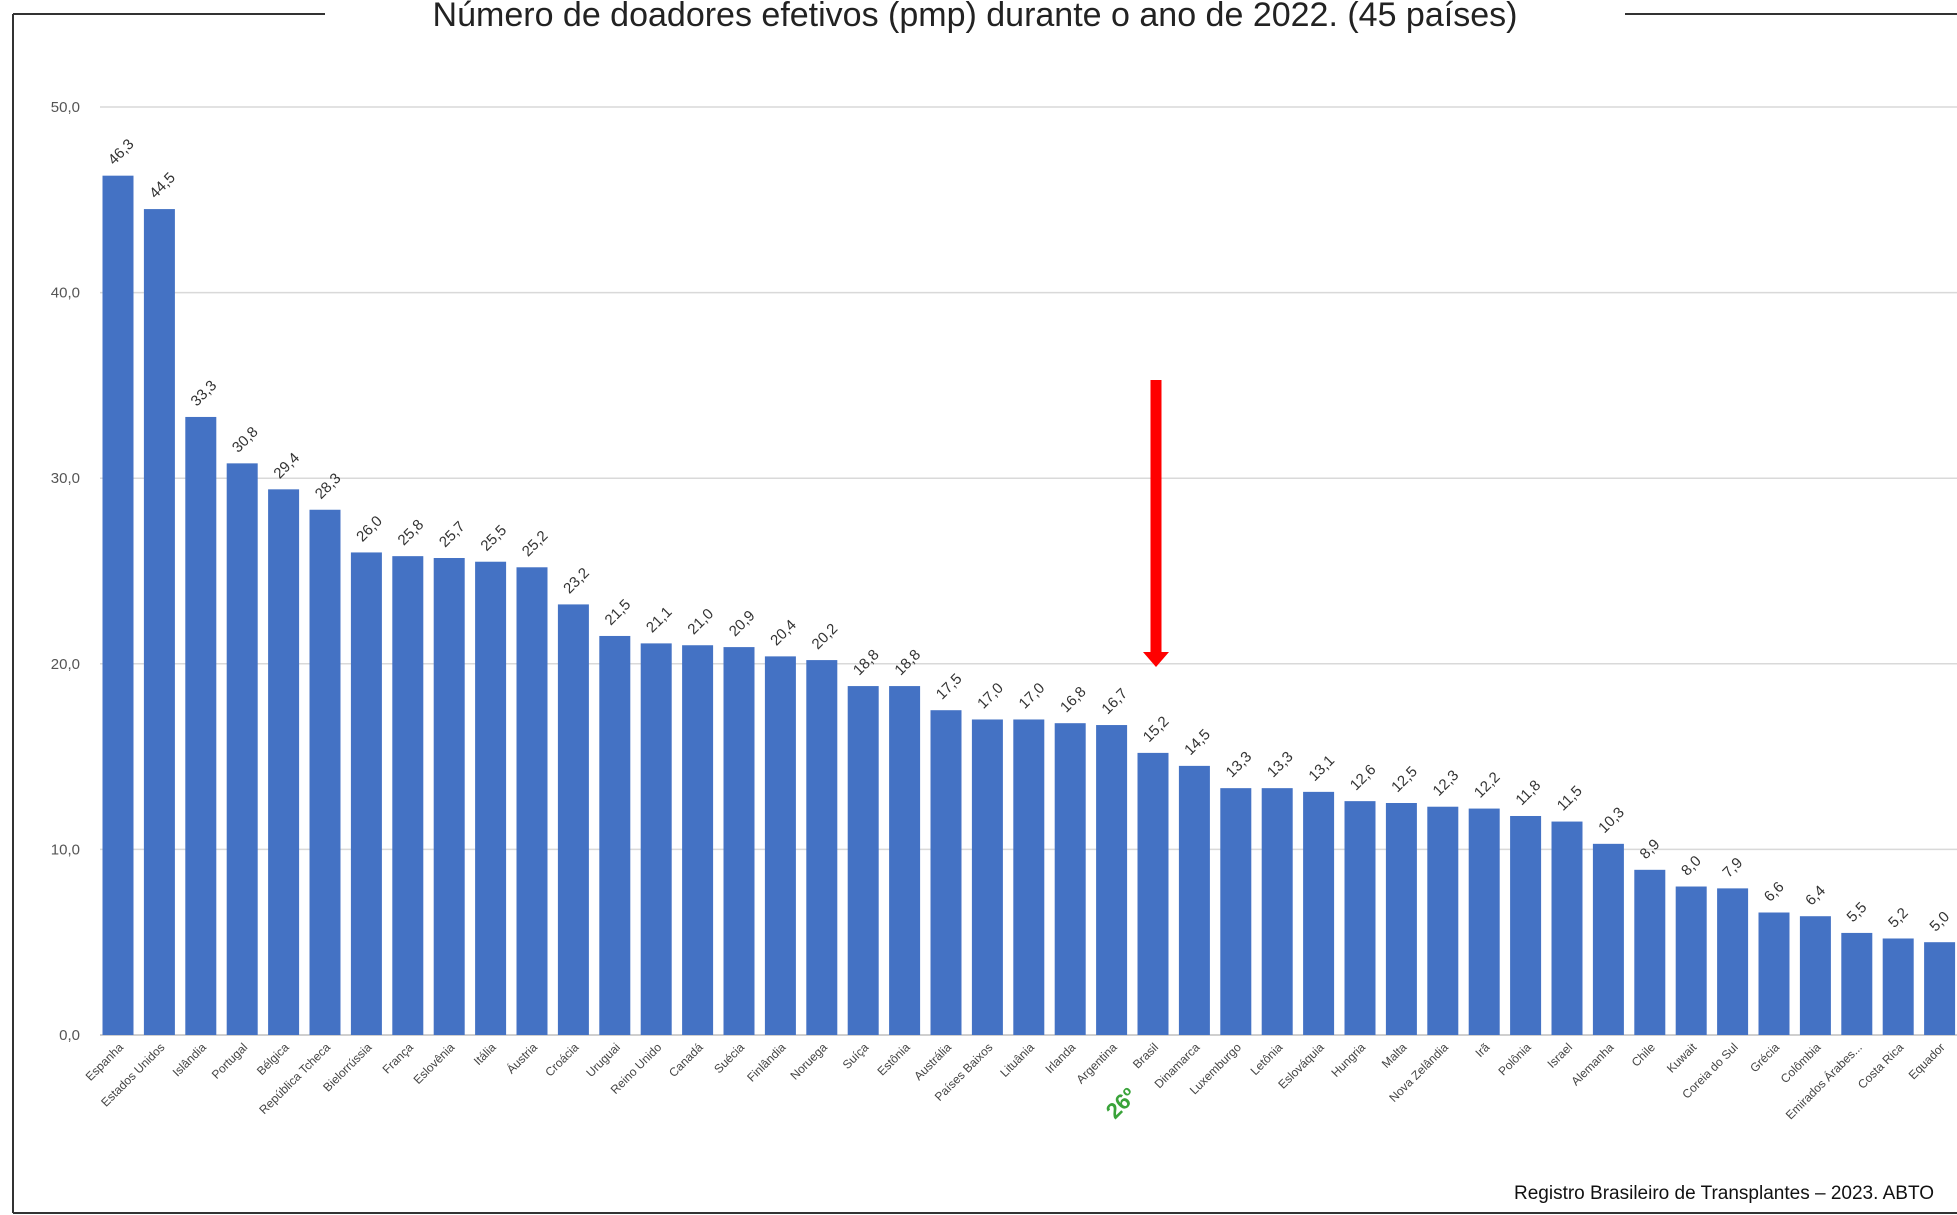 The height and width of the screenshot is (1215, 1957). What do you see at coordinates (1363, 777) in the screenshot?
I see `data-label: 12,6` at bounding box center [1363, 777].